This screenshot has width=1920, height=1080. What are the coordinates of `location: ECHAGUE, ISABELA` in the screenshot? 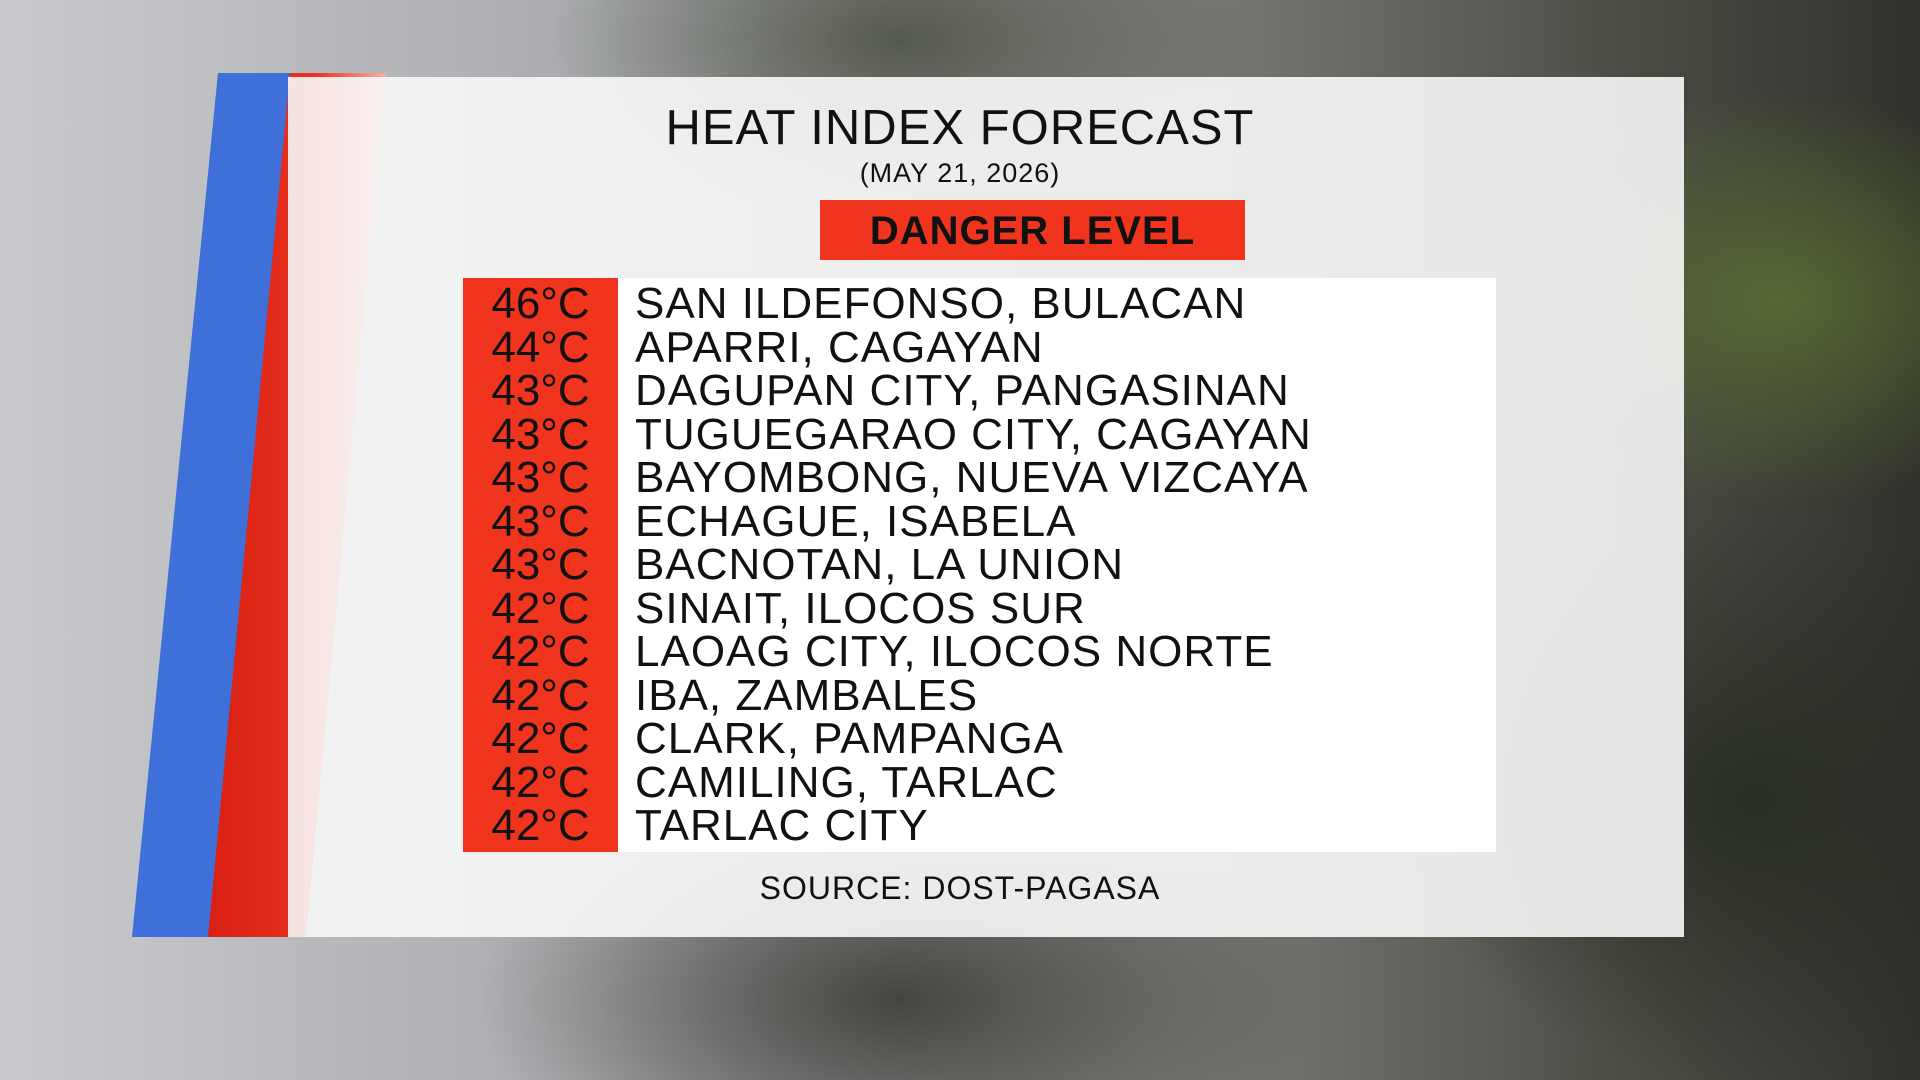 It's located at (856, 521).